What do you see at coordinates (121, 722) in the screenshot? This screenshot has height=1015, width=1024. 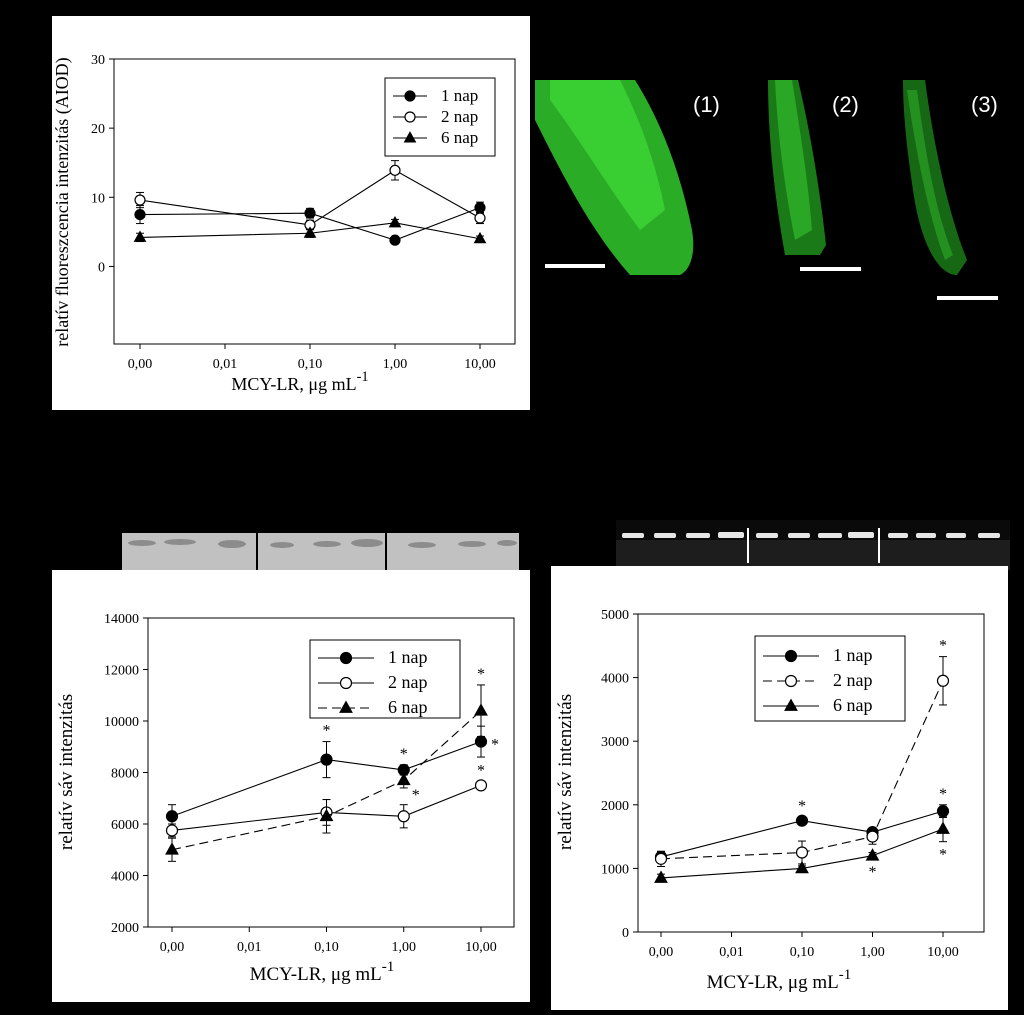 I see `chart-c-y-tick-label: 10000` at bounding box center [121, 722].